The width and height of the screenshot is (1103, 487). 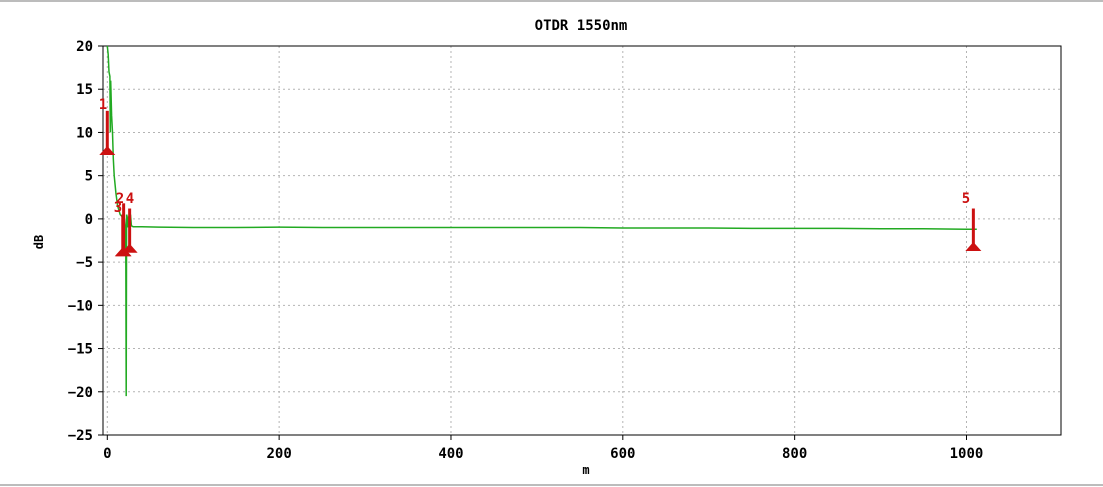 I want to click on event-label-4: 4, so click(x=130, y=199).